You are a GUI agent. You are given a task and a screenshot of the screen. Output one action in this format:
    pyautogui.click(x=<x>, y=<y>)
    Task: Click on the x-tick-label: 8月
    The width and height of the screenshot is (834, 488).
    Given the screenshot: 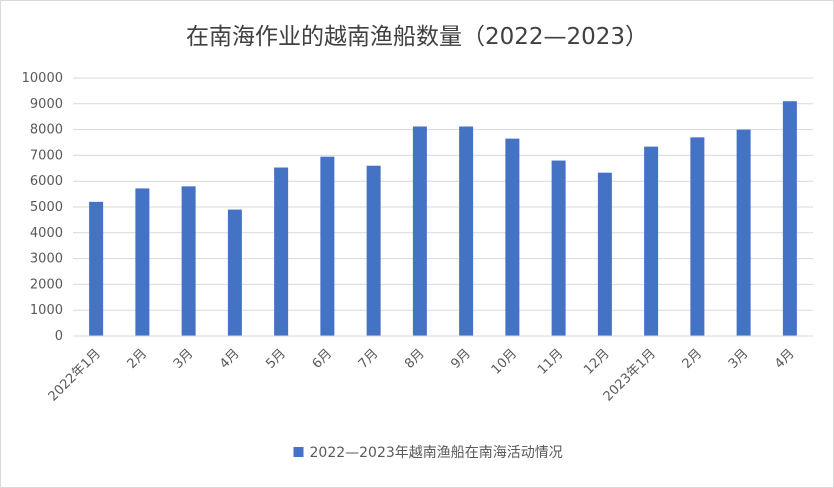 What is the action you would take?
    pyautogui.click(x=415, y=359)
    